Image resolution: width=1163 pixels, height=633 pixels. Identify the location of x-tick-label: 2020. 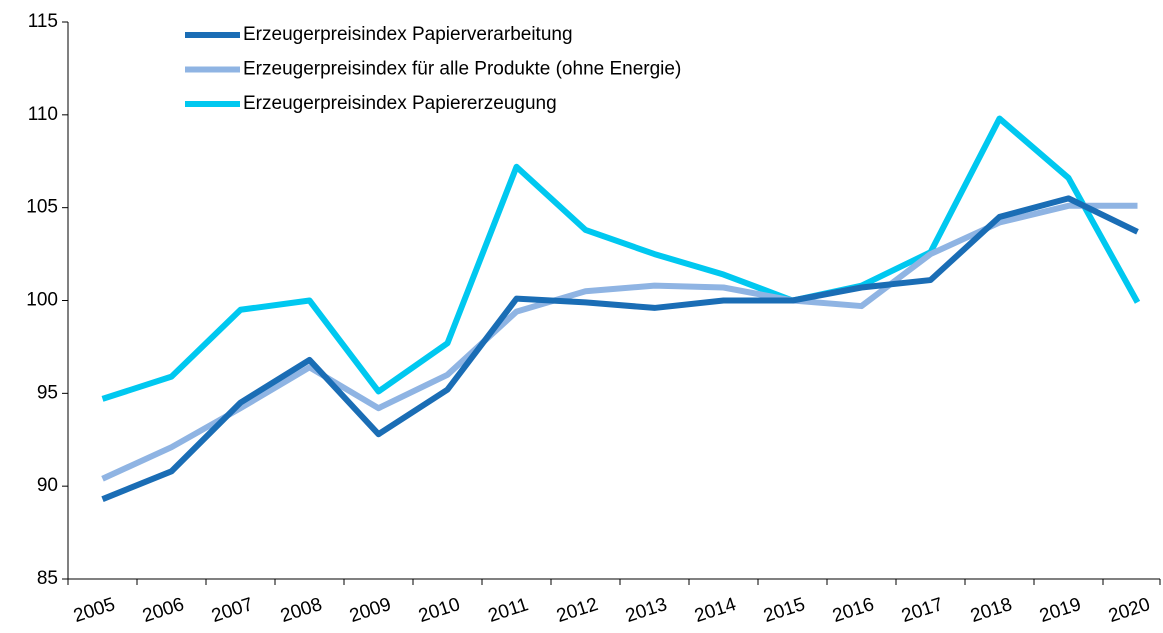
(1129, 610).